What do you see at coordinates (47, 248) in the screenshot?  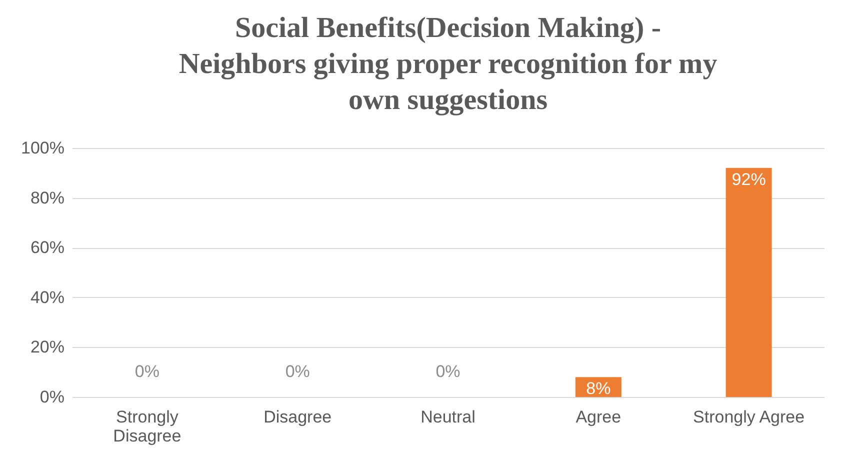 I see `y-tick-label: 60%` at bounding box center [47, 248].